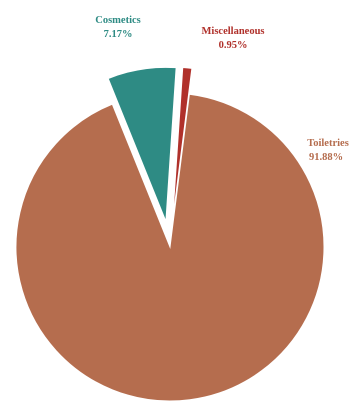 The width and height of the screenshot is (364, 402). I want to click on label-toiletries-name: Toiletries, so click(328, 143).